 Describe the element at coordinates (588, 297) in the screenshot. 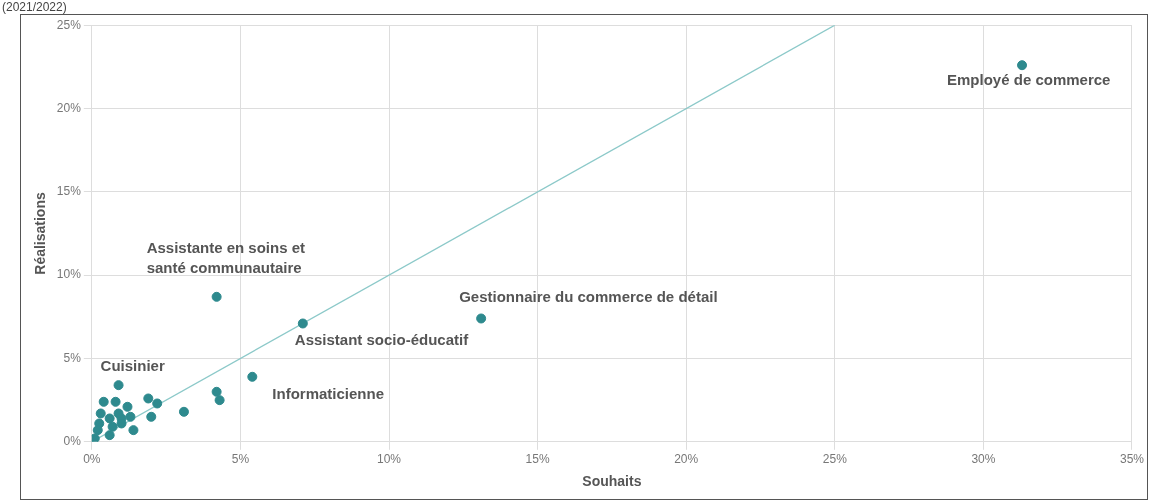

I see `annotation: Gestionnaire du commerce de détail` at that location.